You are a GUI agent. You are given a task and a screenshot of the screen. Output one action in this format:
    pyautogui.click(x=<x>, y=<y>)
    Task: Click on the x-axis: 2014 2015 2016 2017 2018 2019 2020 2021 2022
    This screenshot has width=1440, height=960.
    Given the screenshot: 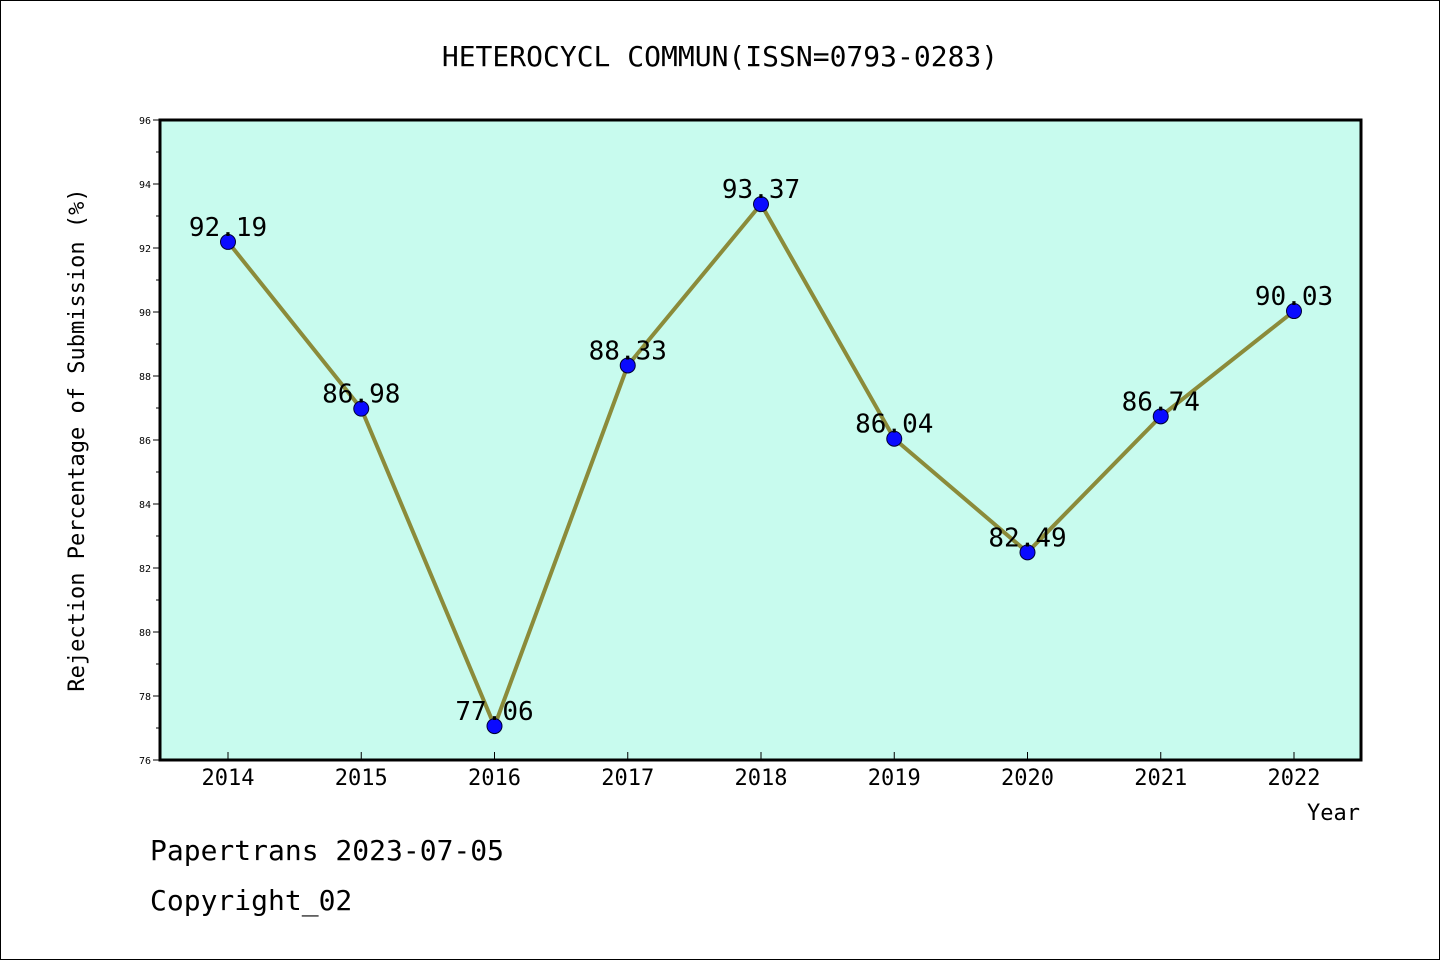 What is the action you would take?
    pyautogui.click(x=761, y=771)
    